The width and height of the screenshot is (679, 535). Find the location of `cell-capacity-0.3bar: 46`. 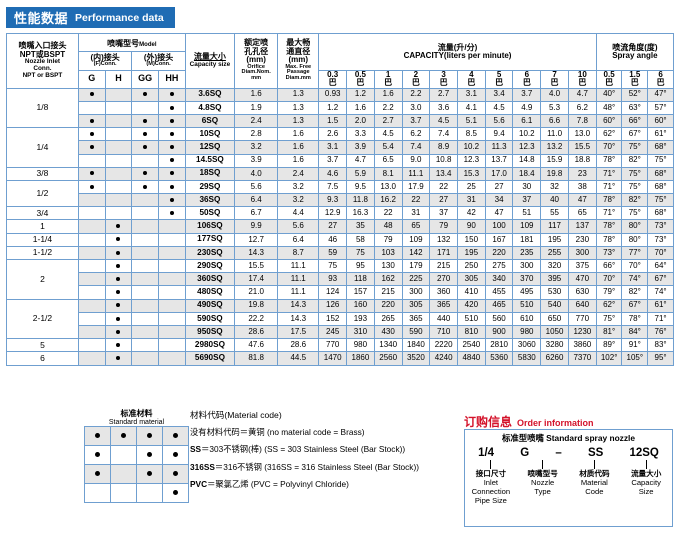

cell-capacity-0.3bar: 46 is located at coordinates (333, 239).